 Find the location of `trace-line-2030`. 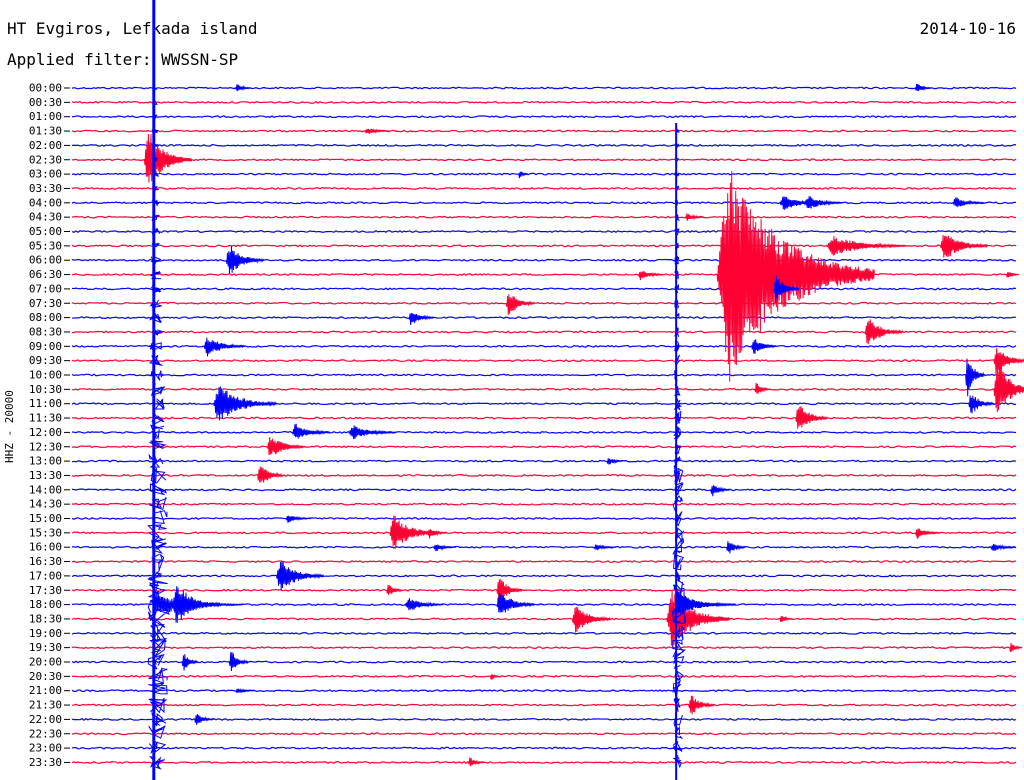

trace-line-2030 is located at coordinates (544, 676).